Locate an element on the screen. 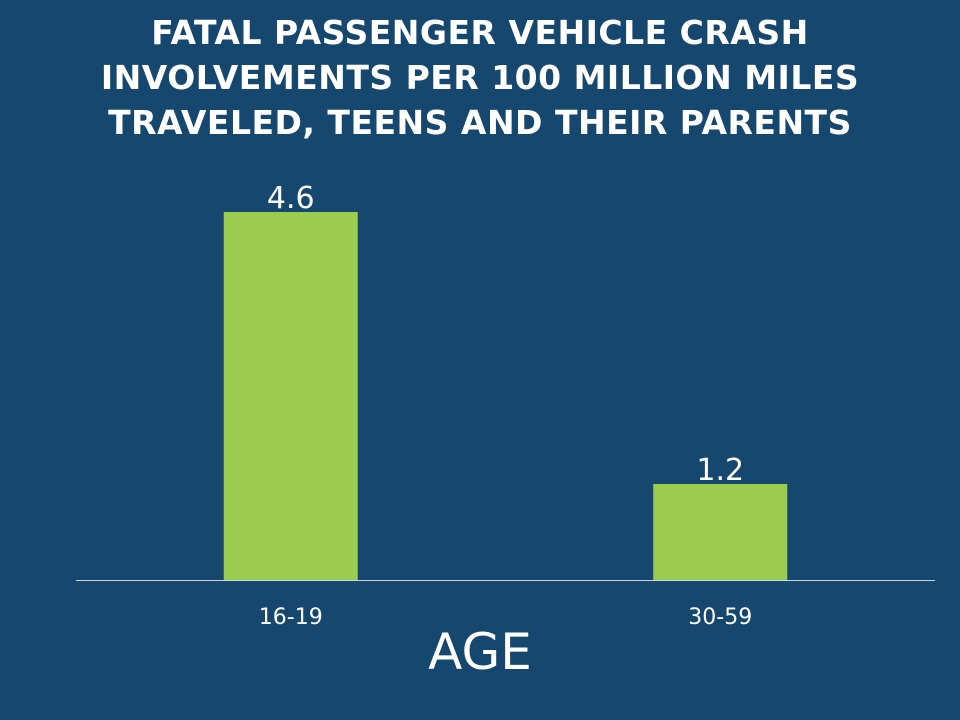  chart-title-line-1: FATAL PASSENGER VEHICLE CRASH is located at coordinates (480, 32).